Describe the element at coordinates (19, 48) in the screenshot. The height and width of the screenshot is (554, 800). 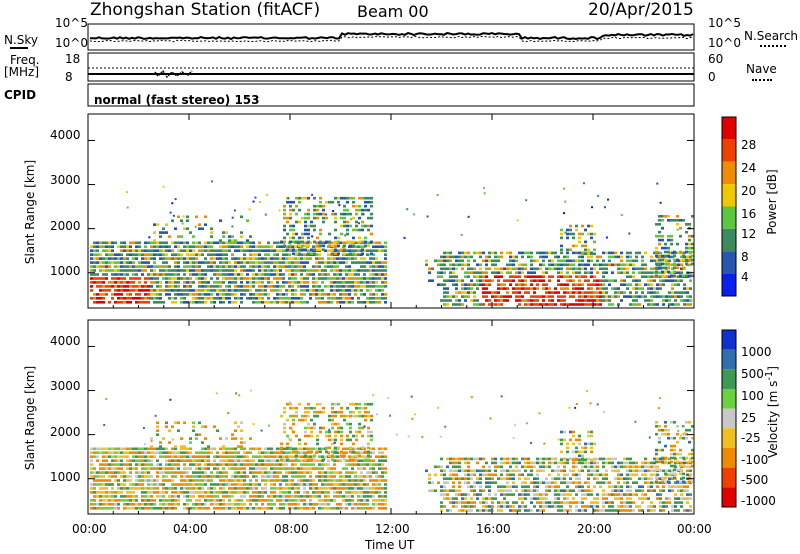
I see `nsky-legend-line` at that location.